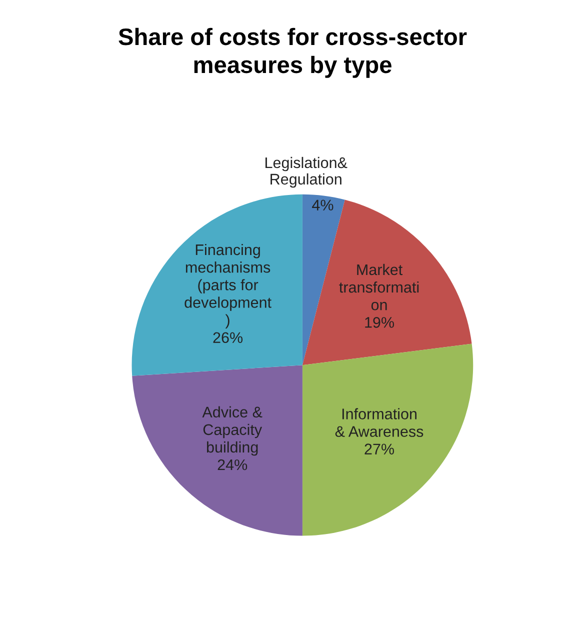 The image size is (585, 622). What do you see at coordinates (379, 449) in the screenshot?
I see `data-label: 27%` at bounding box center [379, 449].